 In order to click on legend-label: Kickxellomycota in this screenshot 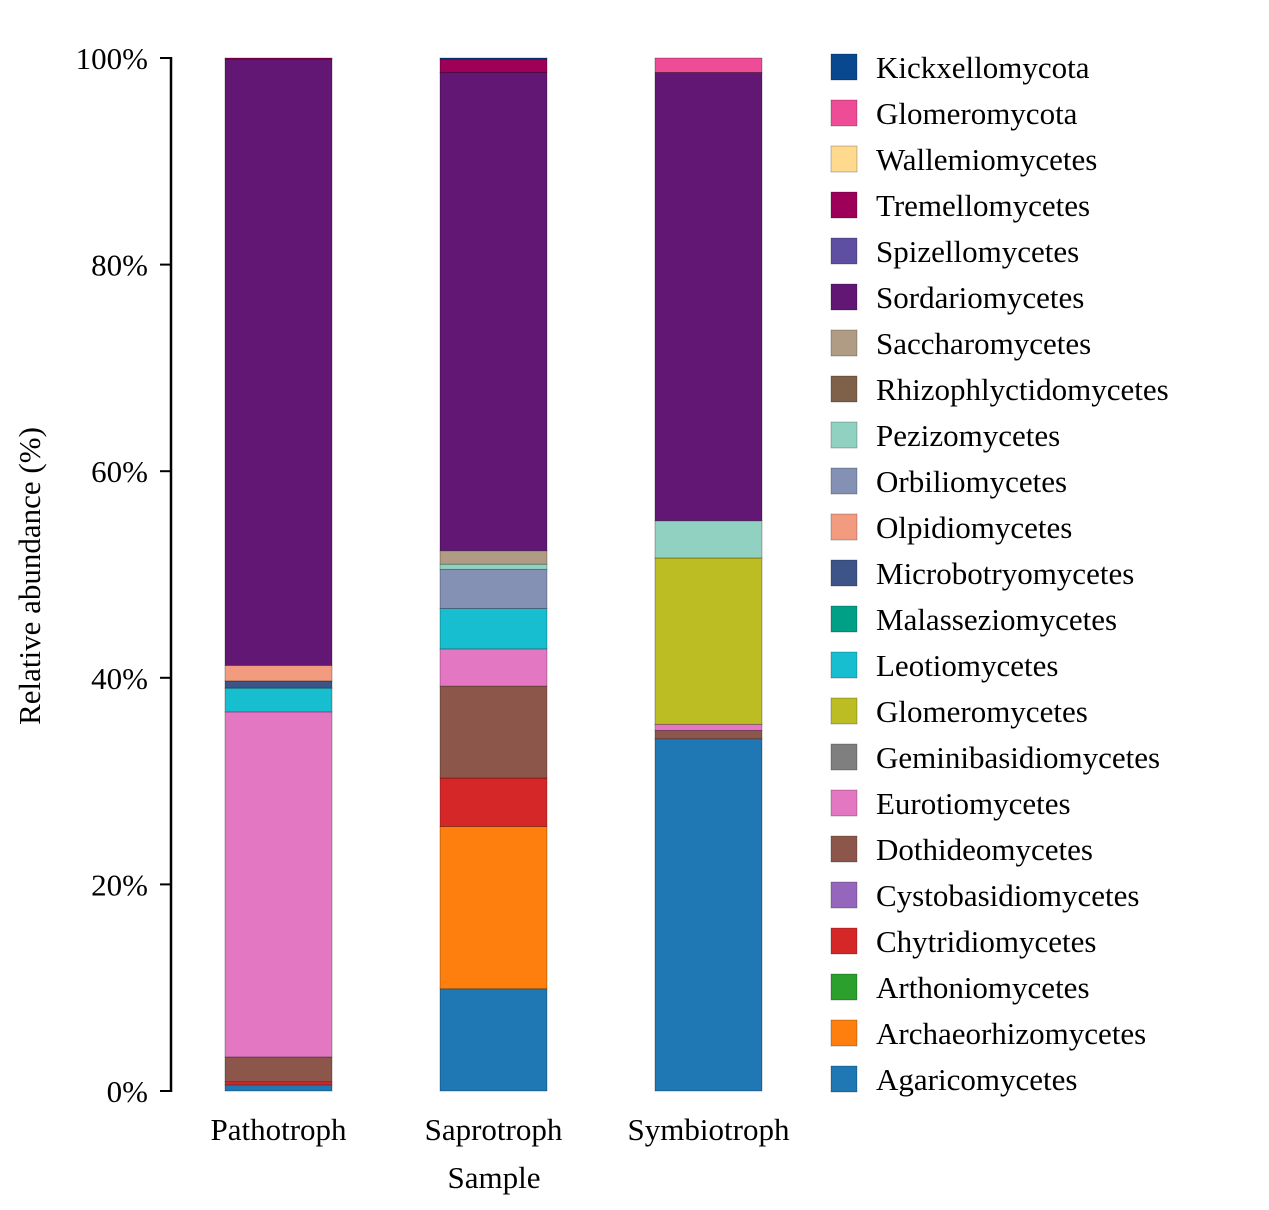, I will do `click(983, 67)`.